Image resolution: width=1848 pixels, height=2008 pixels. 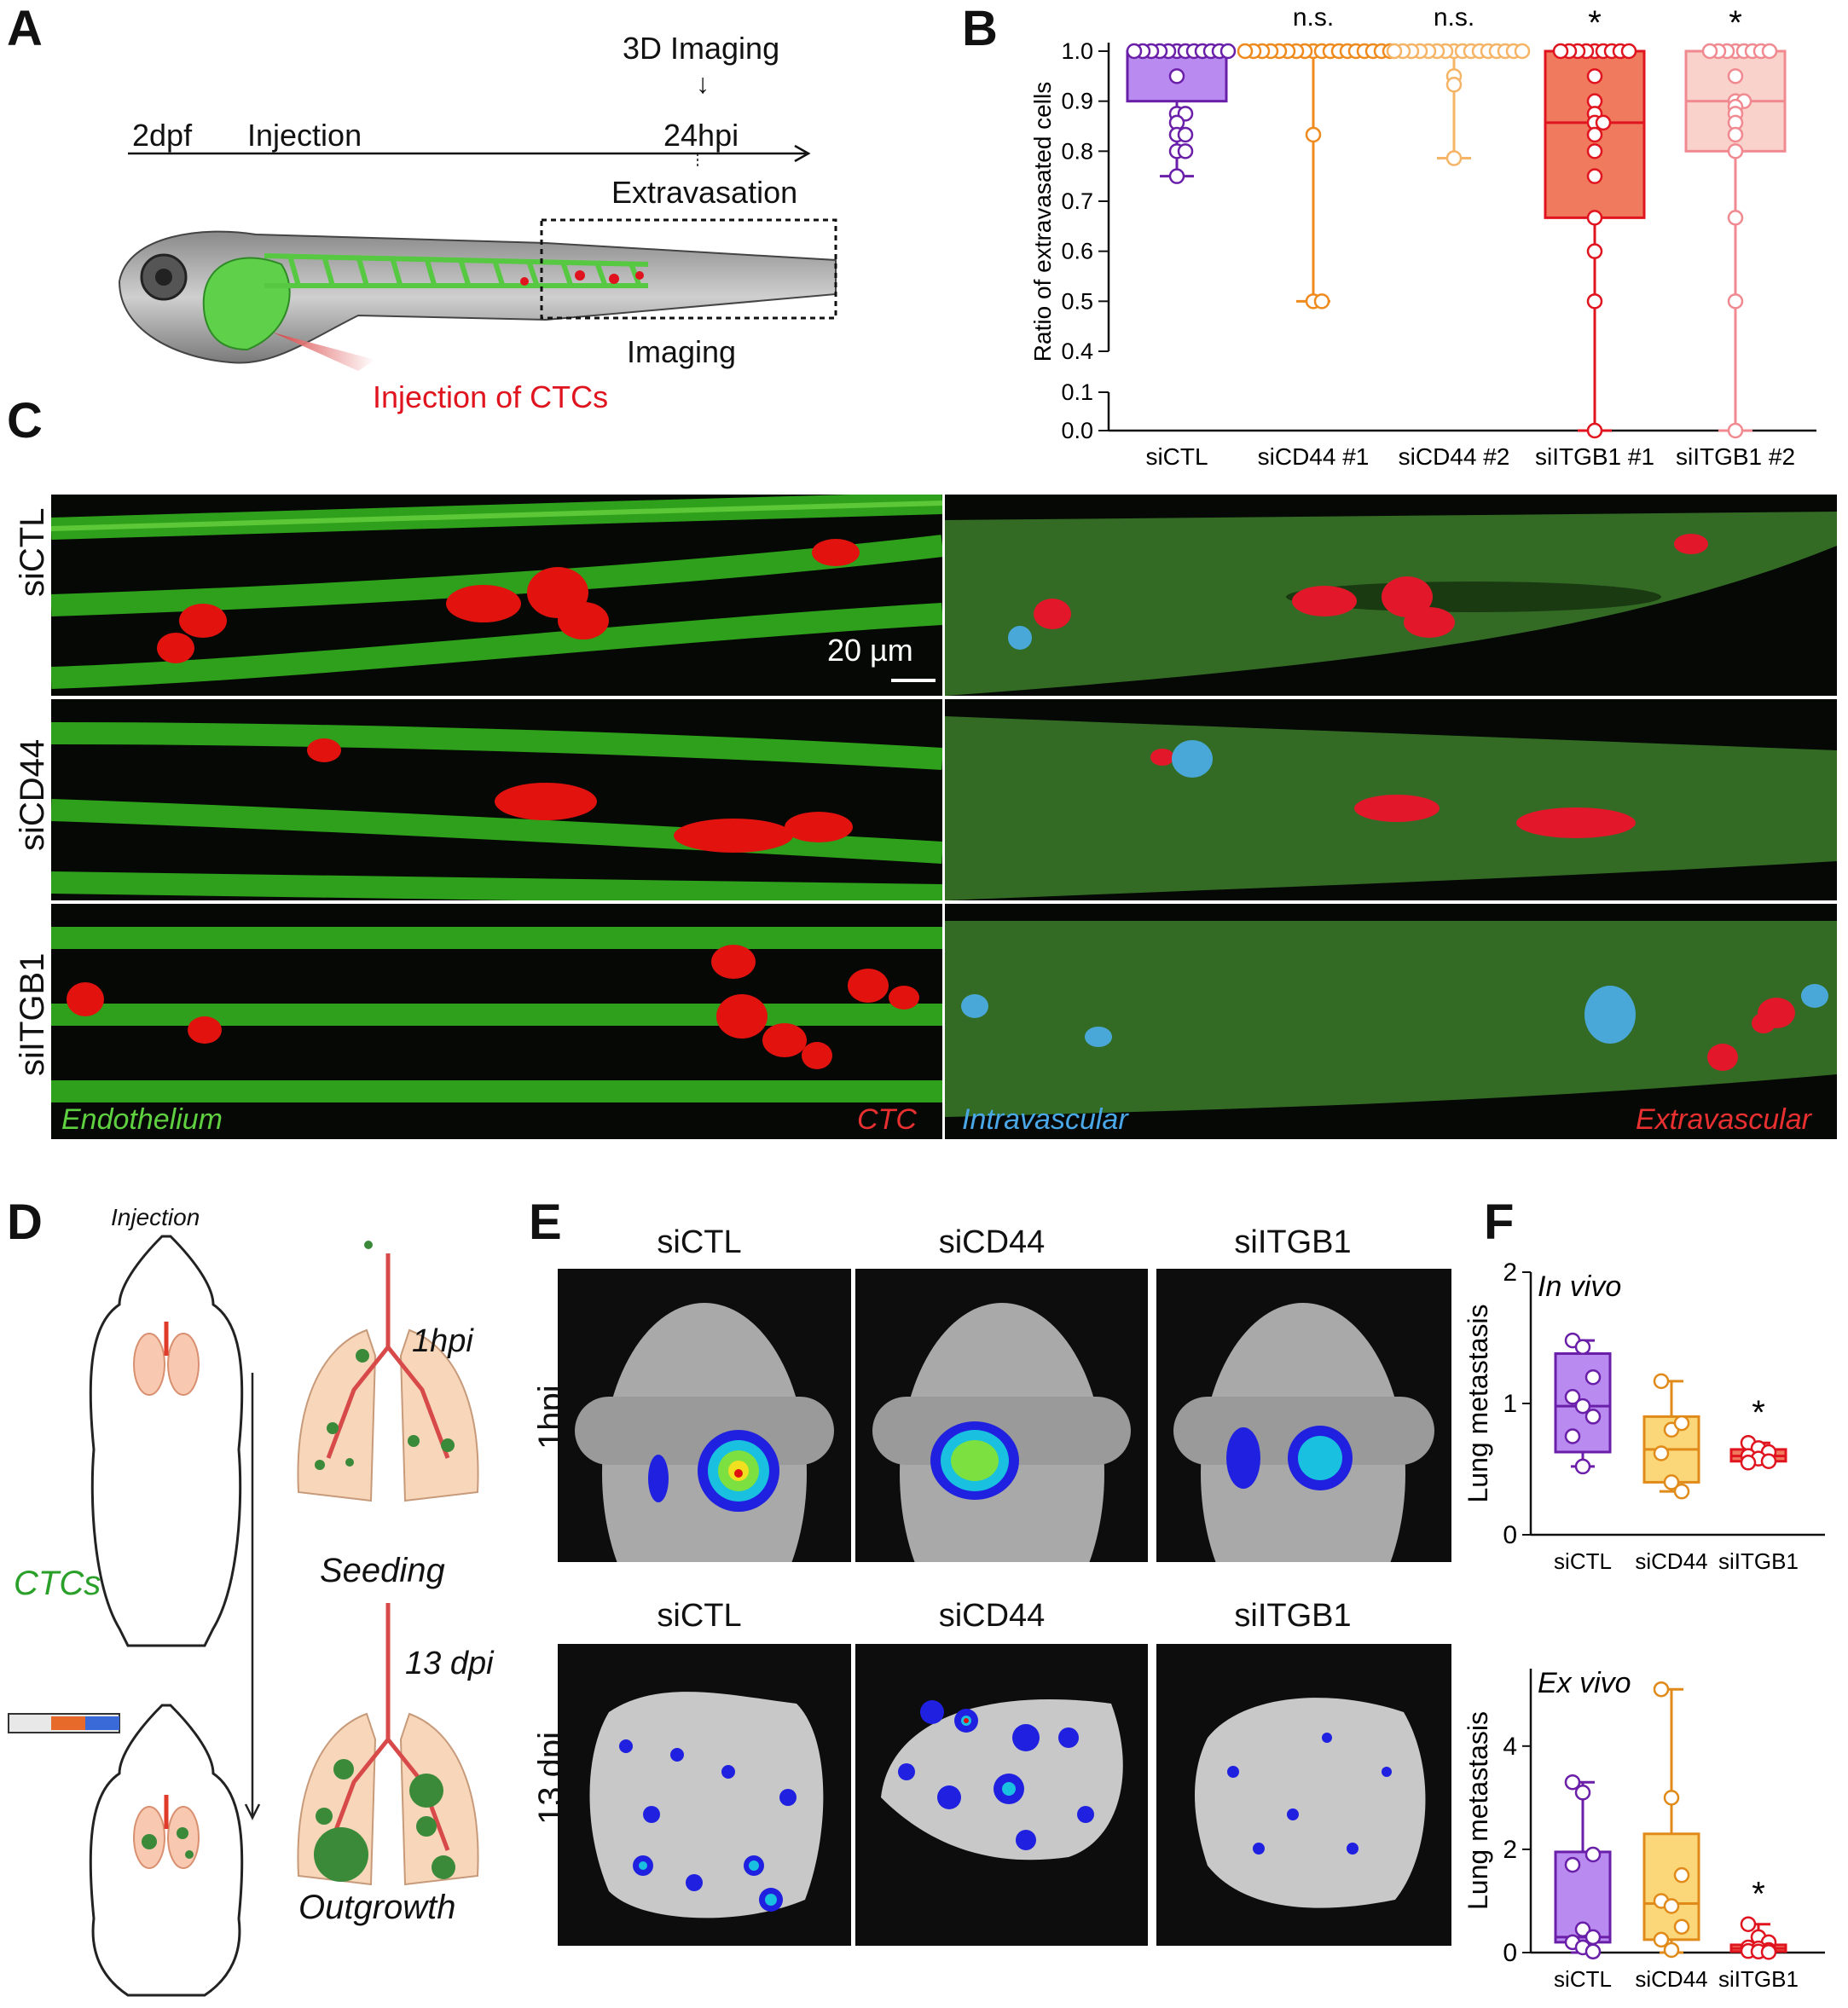 What do you see at coordinates (382, 1570) in the screenshot?
I see `label-seeding: Seeding` at bounding box center [382, 1570].